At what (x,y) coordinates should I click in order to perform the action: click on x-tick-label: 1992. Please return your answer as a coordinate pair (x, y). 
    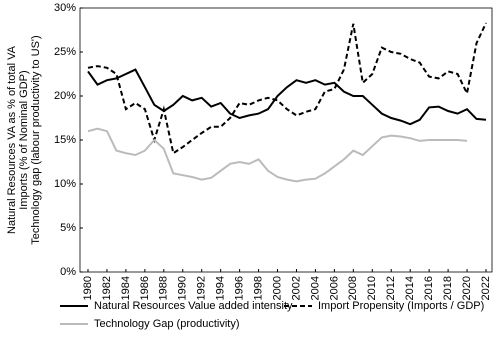
    Looking at the image, I should click on (202, 288).